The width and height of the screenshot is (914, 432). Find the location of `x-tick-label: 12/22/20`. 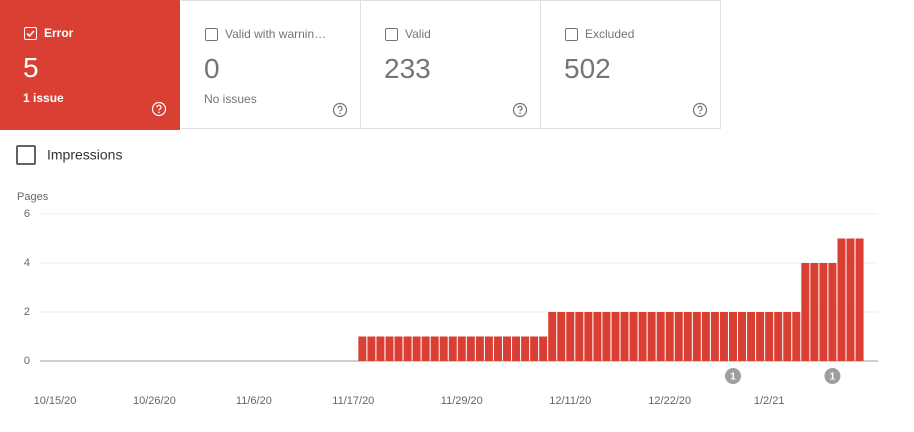

x-tick-label: 12/22/20 is located at coordinates (669, 401).